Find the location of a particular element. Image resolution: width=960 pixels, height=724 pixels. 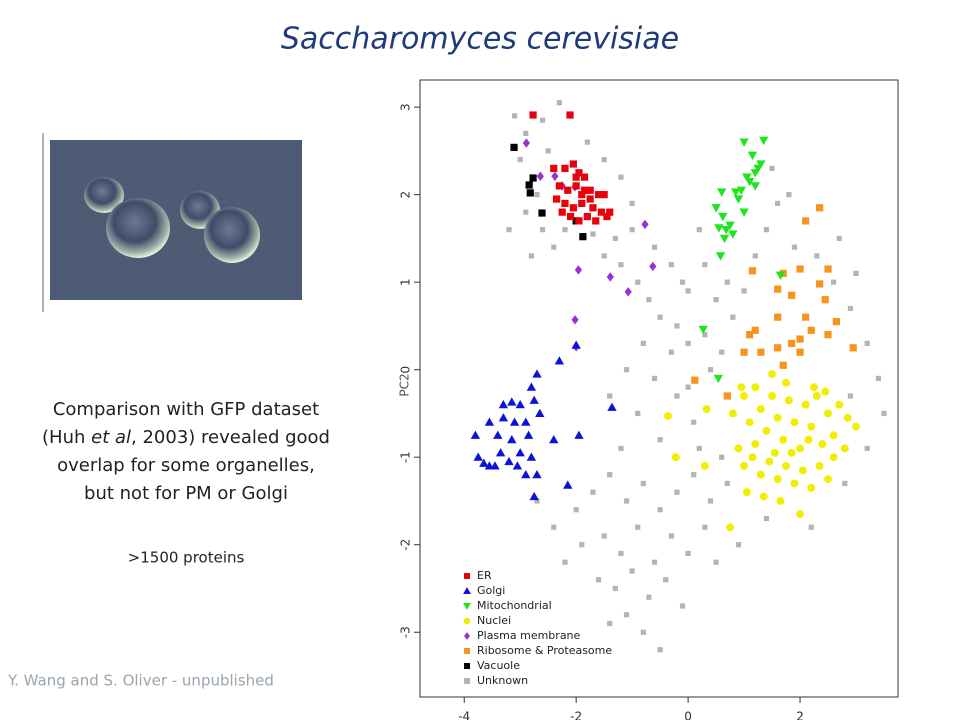

description-text: , 2003) revealed good is located at coordinates (230, 437).